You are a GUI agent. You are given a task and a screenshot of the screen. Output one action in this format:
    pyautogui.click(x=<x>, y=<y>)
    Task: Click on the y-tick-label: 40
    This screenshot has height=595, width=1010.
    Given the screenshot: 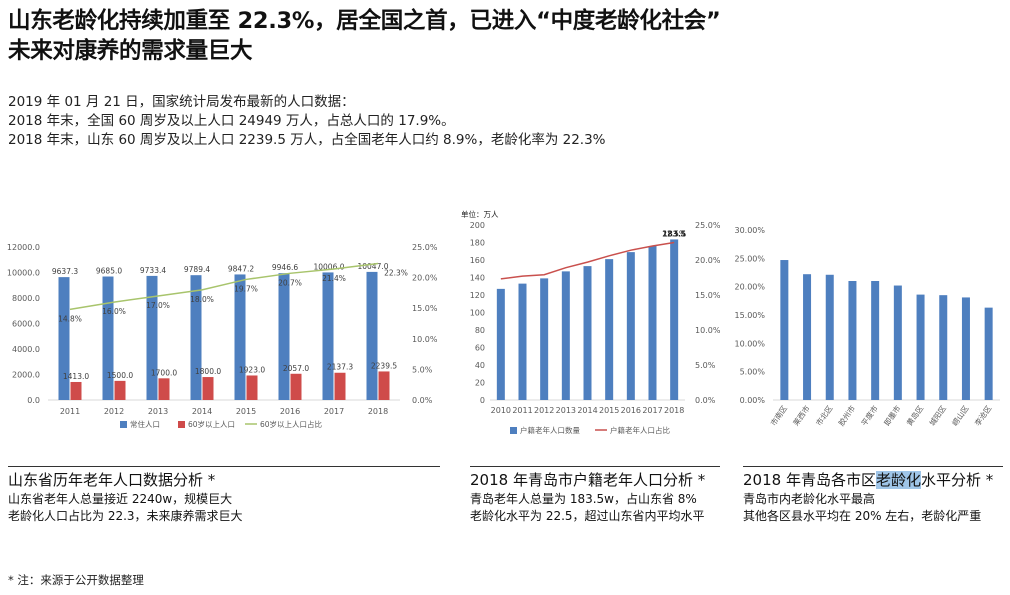 What is the action you would take?
    pyautogui.click(x=480, y=365)
    